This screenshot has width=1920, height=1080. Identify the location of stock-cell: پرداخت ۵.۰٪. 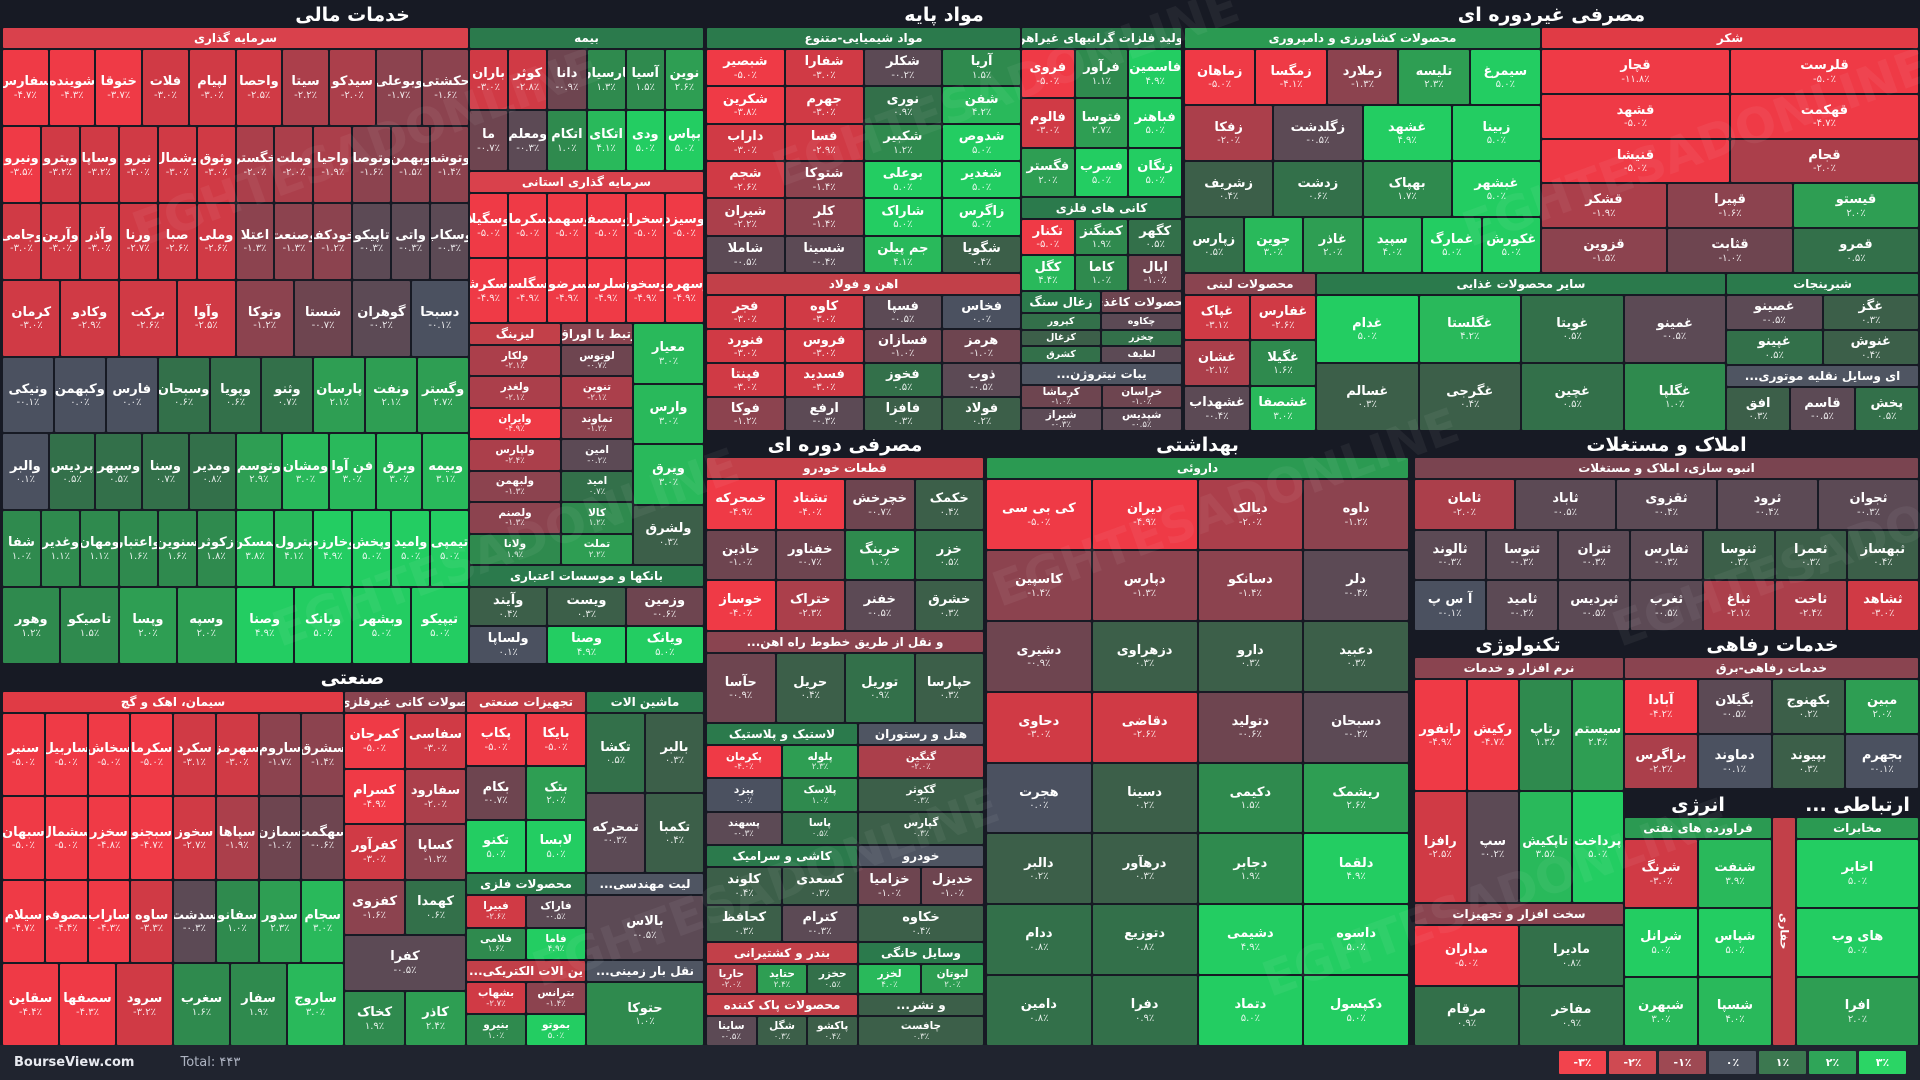
(1597, 847).